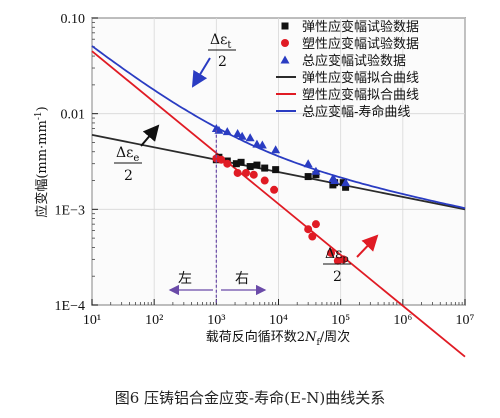  Describe the element at coordinates (356, 112) in the screenshot. I see `legend-entry-label: 总应变幅-寿命曲线` at that location.